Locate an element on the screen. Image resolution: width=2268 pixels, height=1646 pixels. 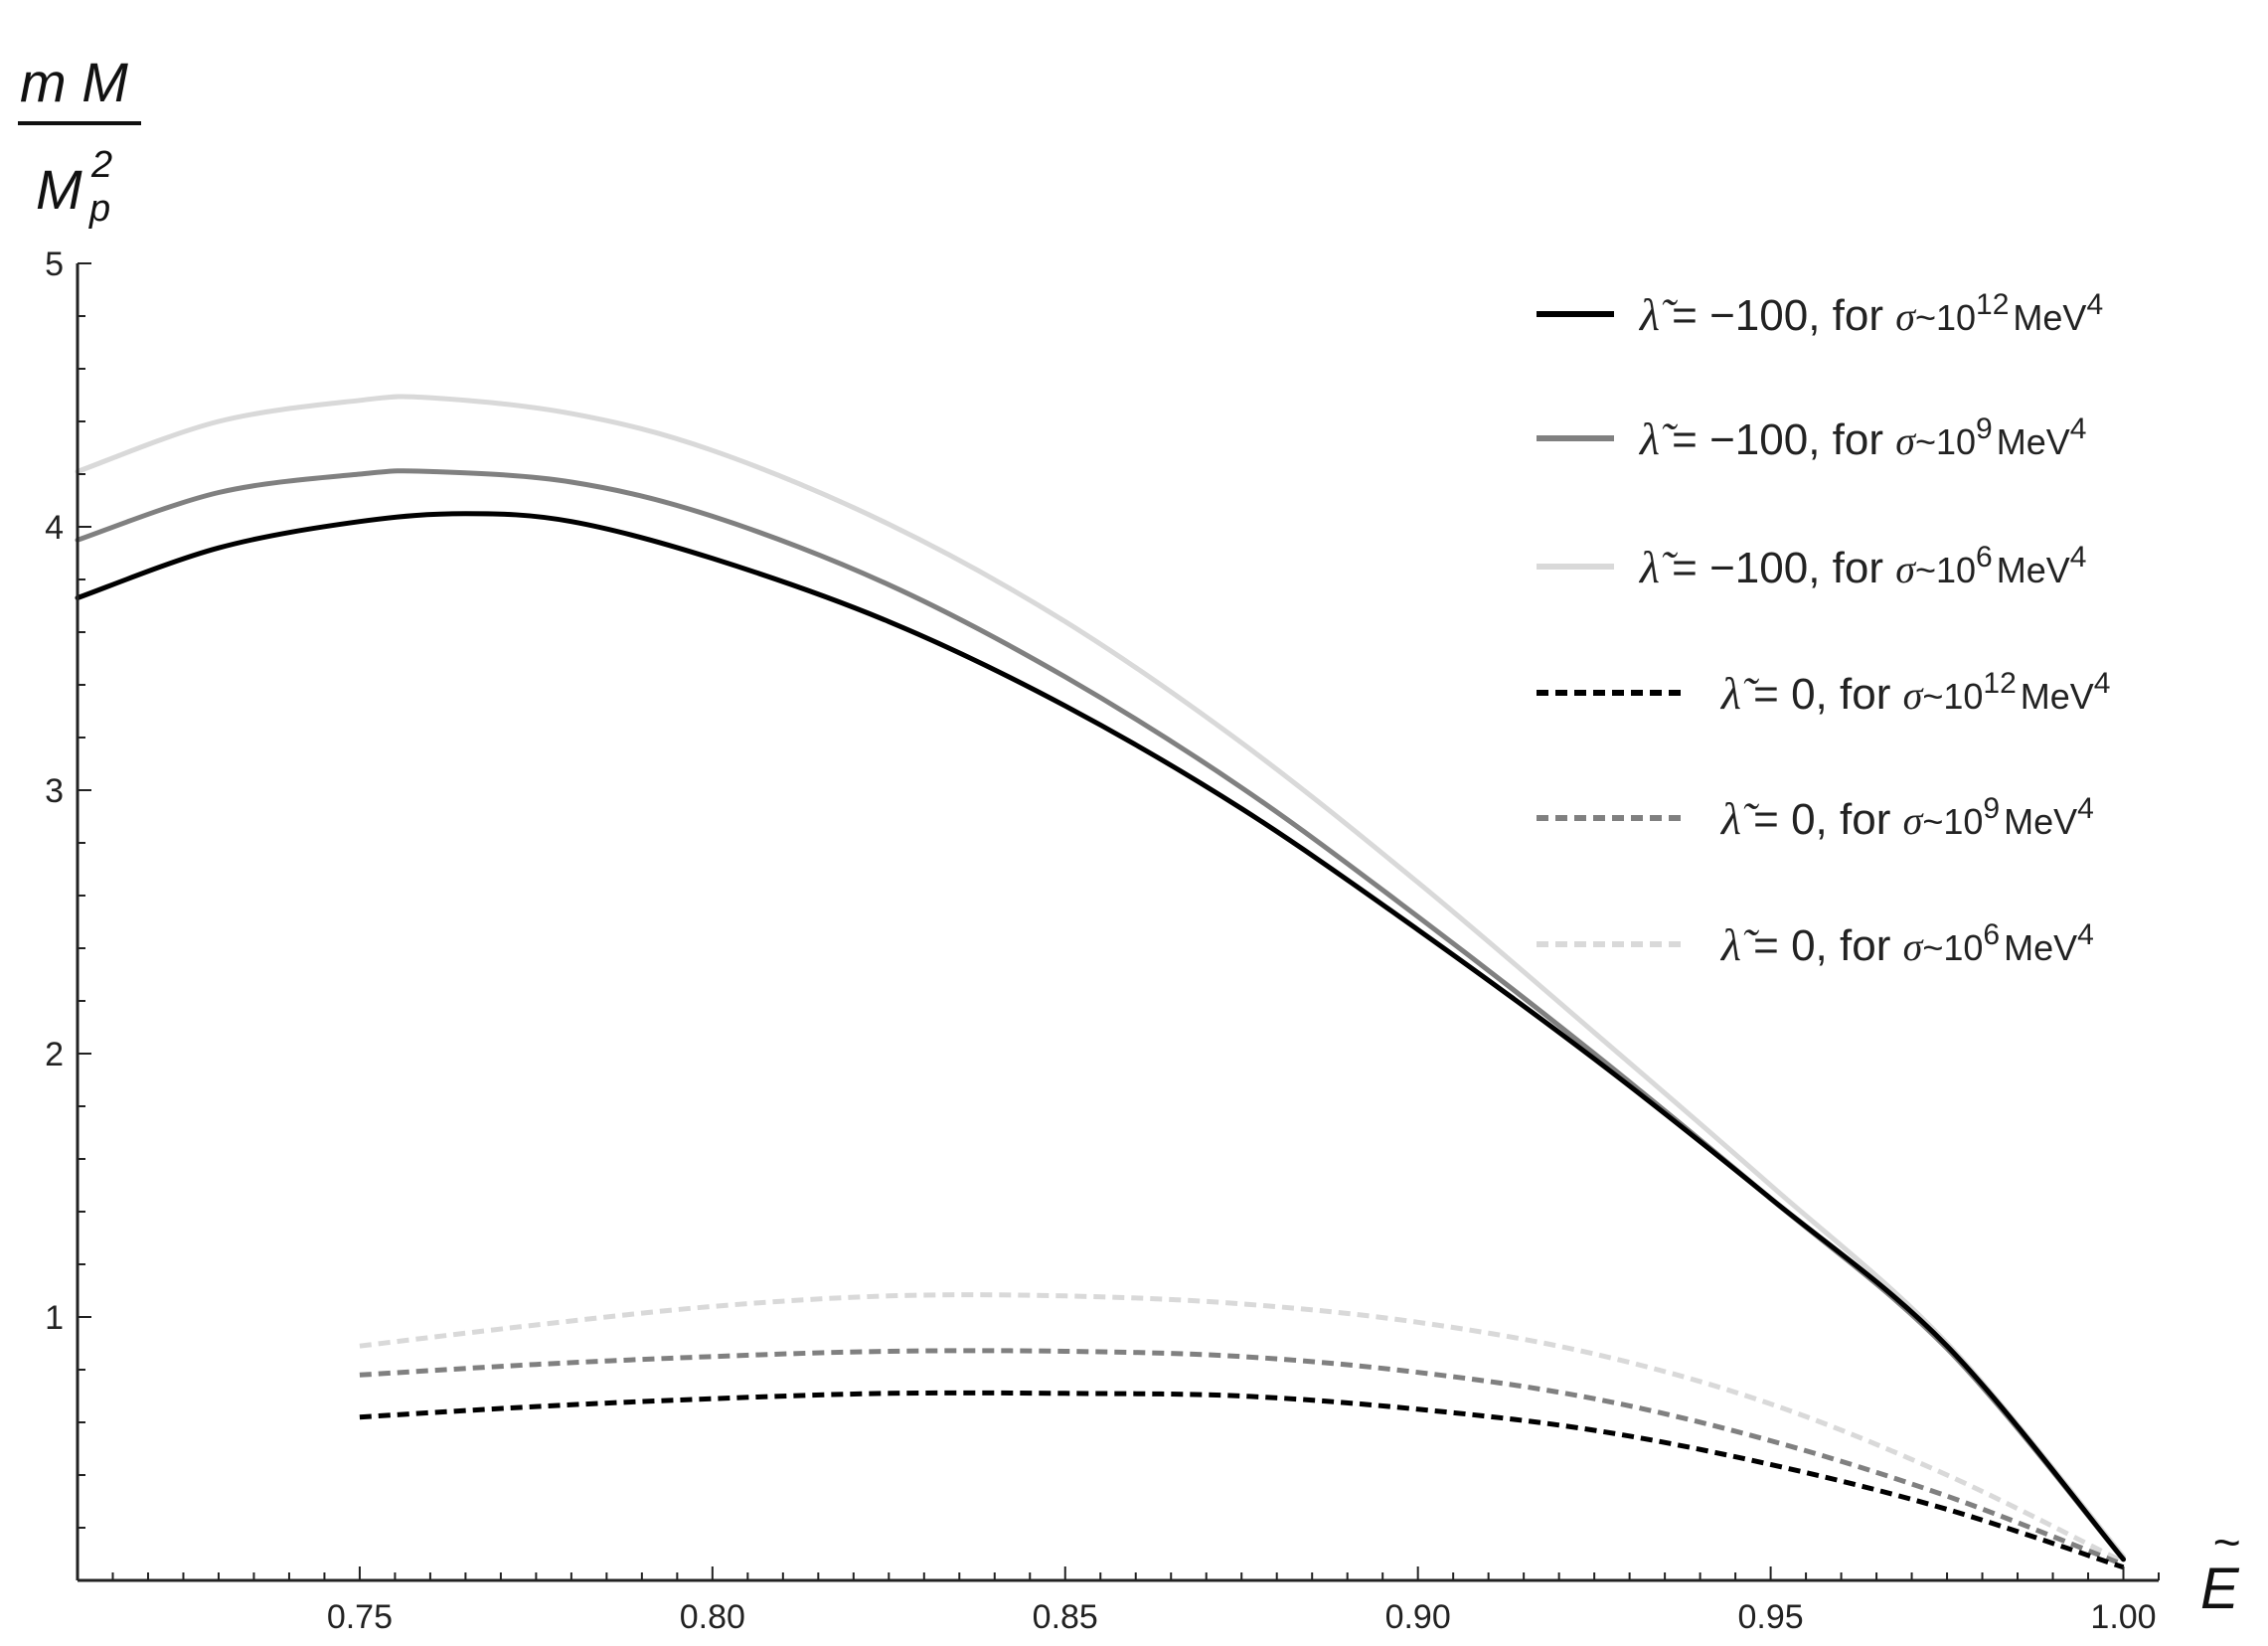
x-axis-title-text: E is located at coordinates (2220, 1589).